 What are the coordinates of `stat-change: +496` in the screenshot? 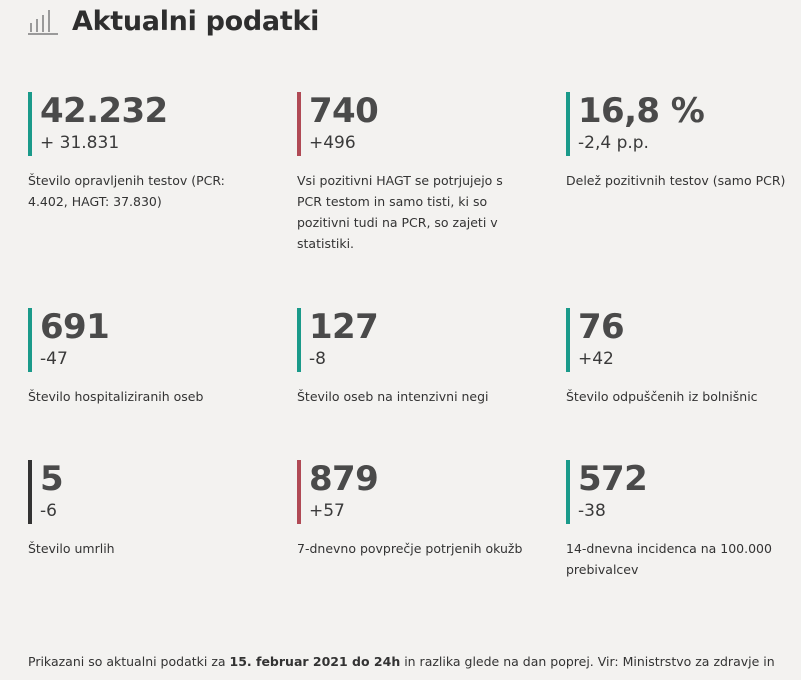 It's located at (332, 143).